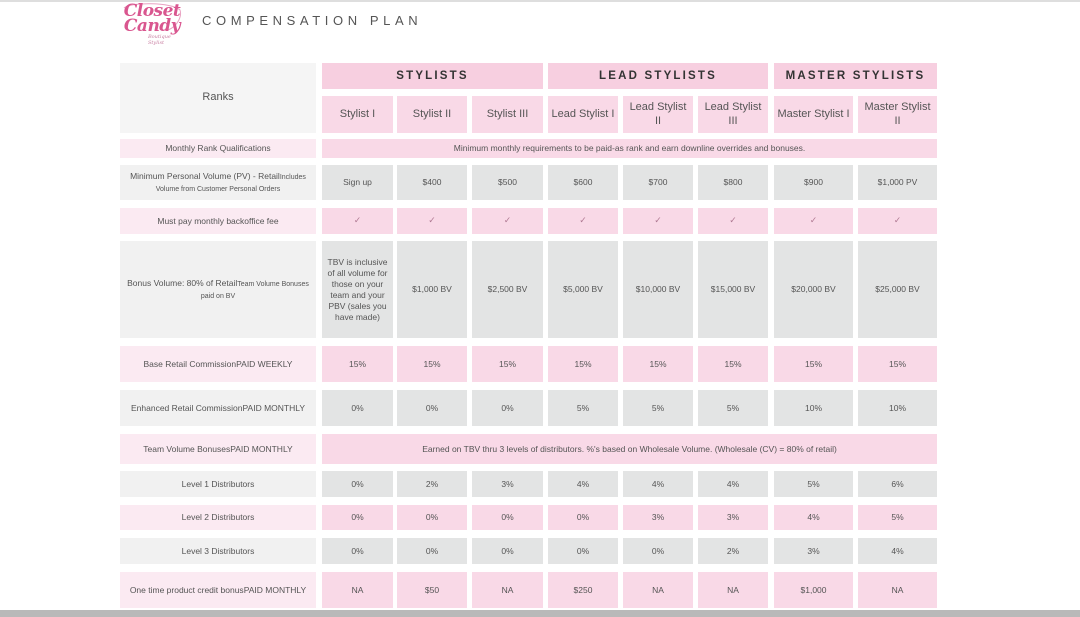  I want to click on logo-tagline: Boutique Stylist, so click(159, 40).